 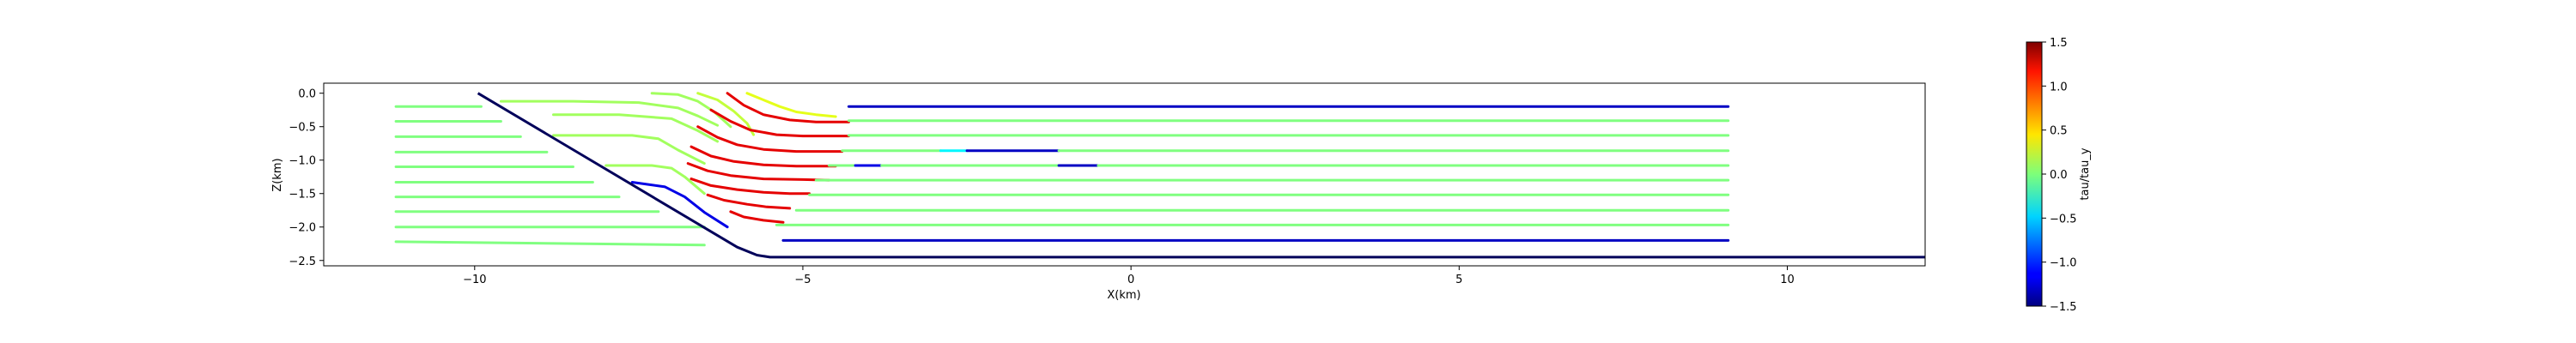 What do you see at coordinates (302, 129) in the screenshot?
I see `y-tick-label: −0.5` at bounding box center [302, 129].